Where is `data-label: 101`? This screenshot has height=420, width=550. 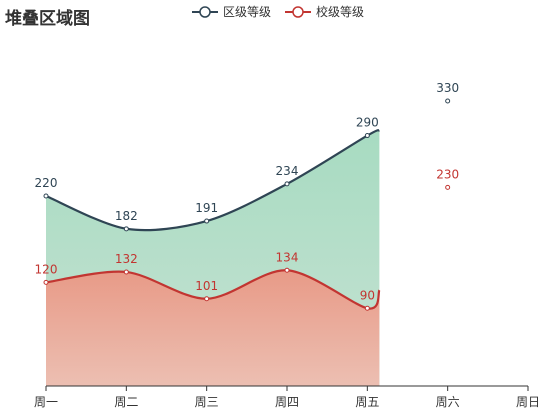 data-label: 101 is located at coordinates (206, 286).